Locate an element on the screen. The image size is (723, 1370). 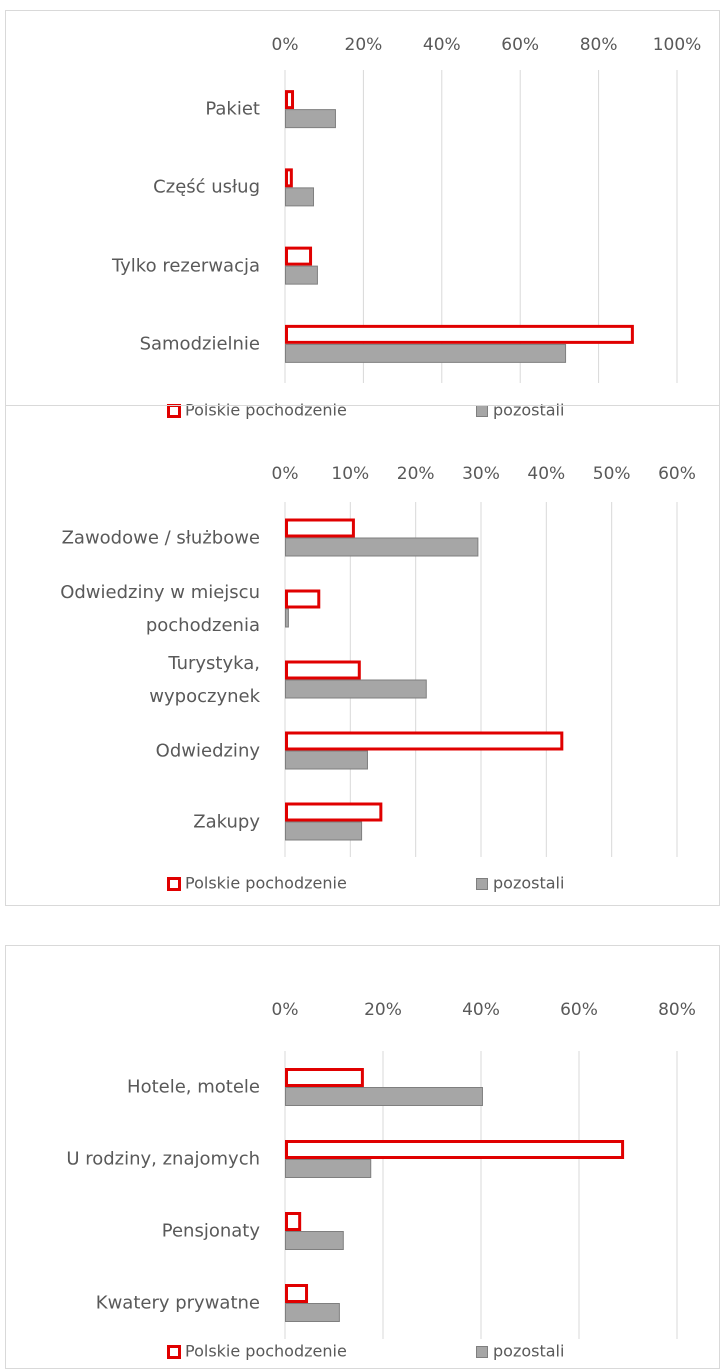
x-tick-label: 50% is located at coordinates (612, 474).